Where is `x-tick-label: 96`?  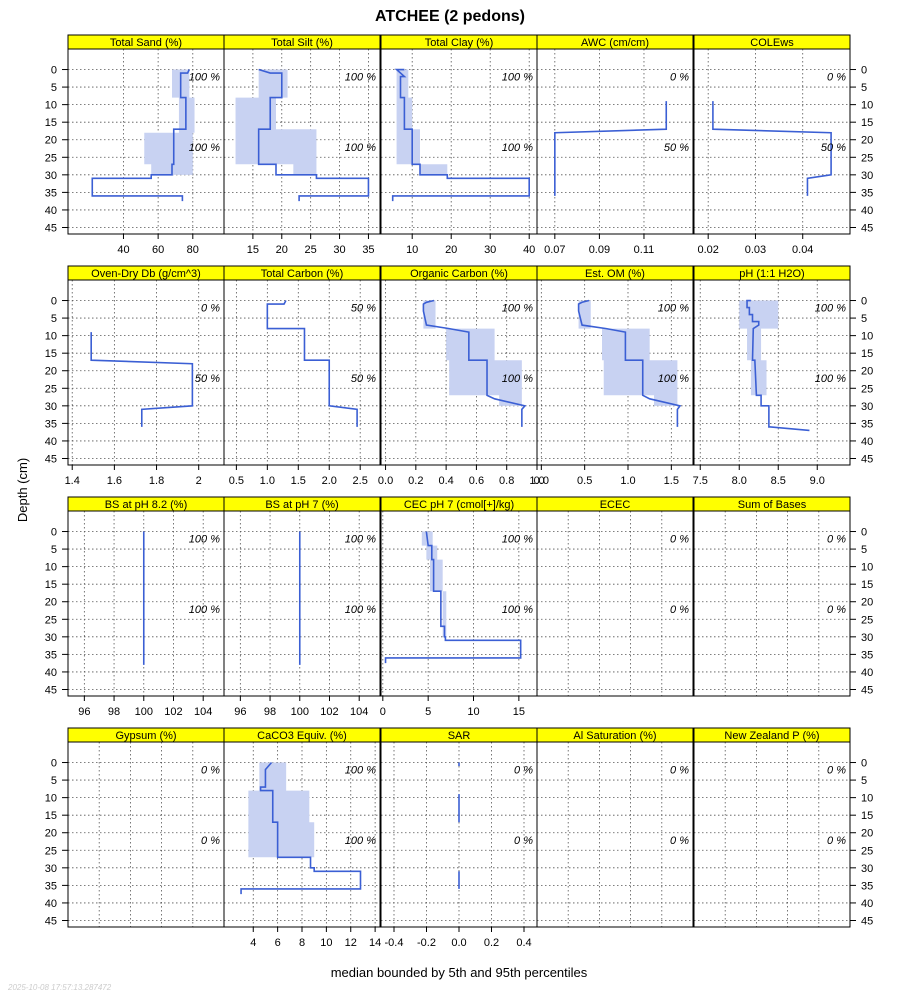
x-tick-label: 96 is located at coordinates (84, 712).